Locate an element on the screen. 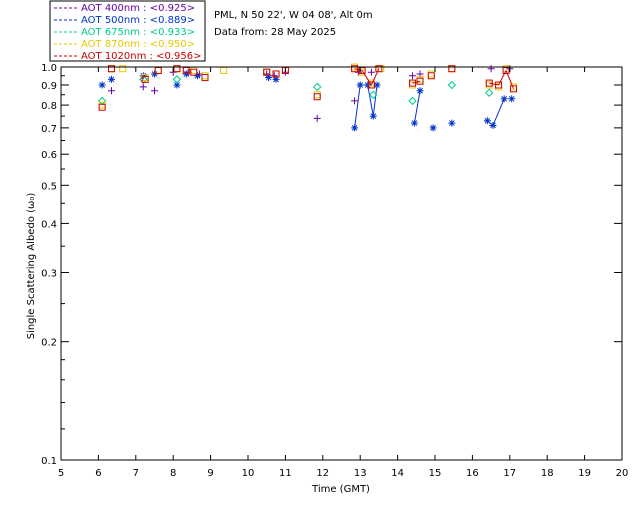 The width and height of the screenshot is (640, 512). y-tick-label: 0.8 is located at coordinates (49, 106).